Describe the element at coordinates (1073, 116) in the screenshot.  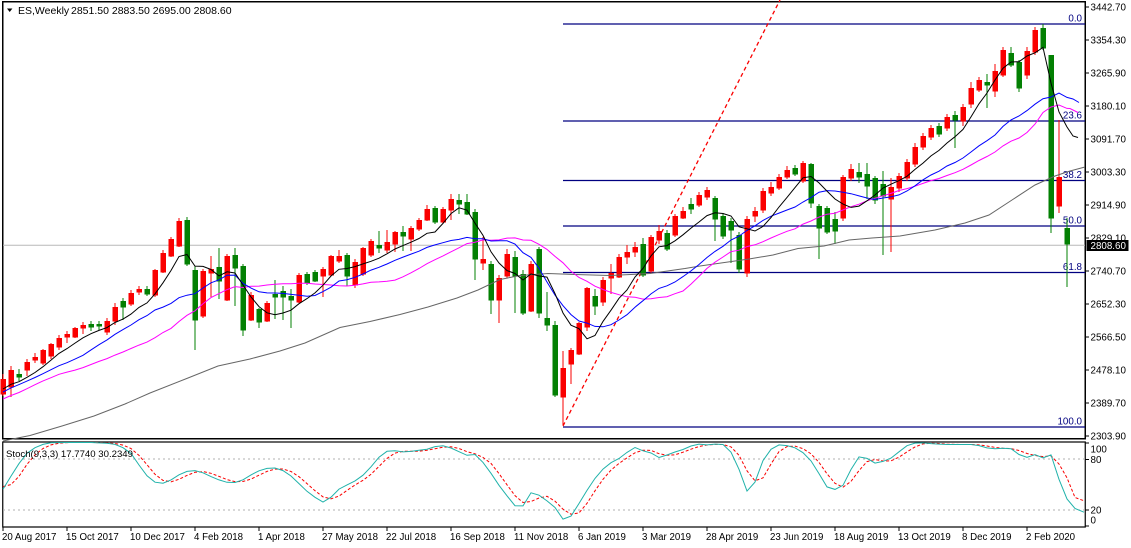
I see `svg-text: 23.6` at that location.